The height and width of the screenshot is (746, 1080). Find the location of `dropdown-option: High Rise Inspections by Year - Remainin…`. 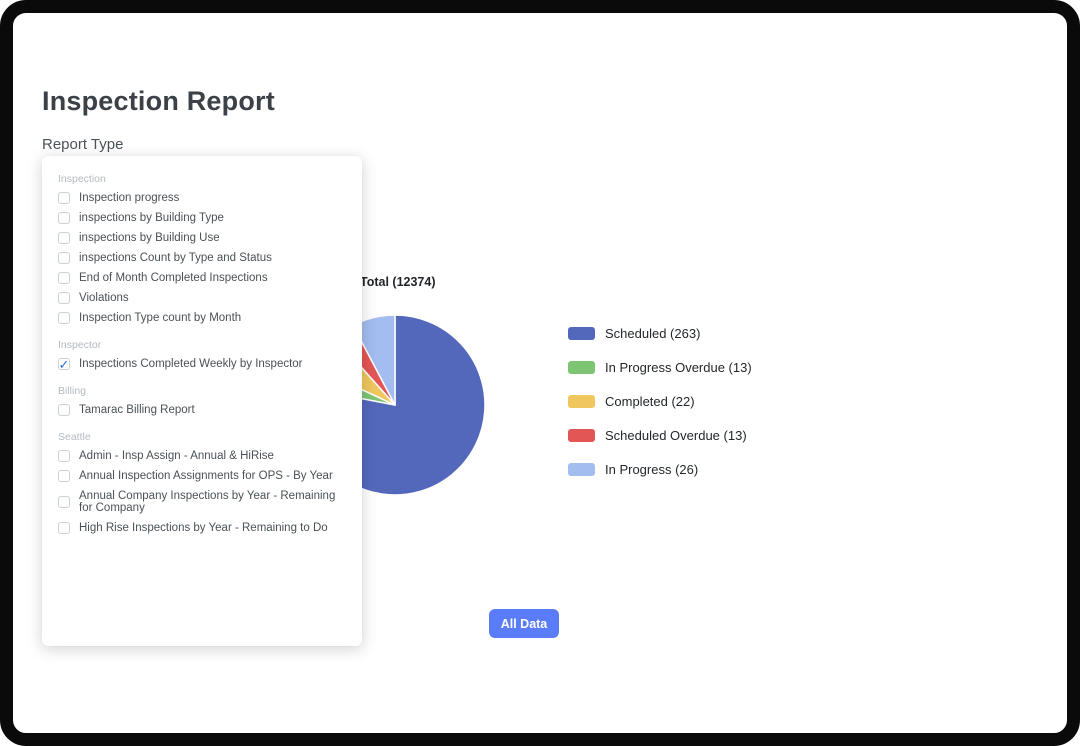

dropdown-option: High Rise Inspections by Year - Remainin… is located at coordinates (202, 528).